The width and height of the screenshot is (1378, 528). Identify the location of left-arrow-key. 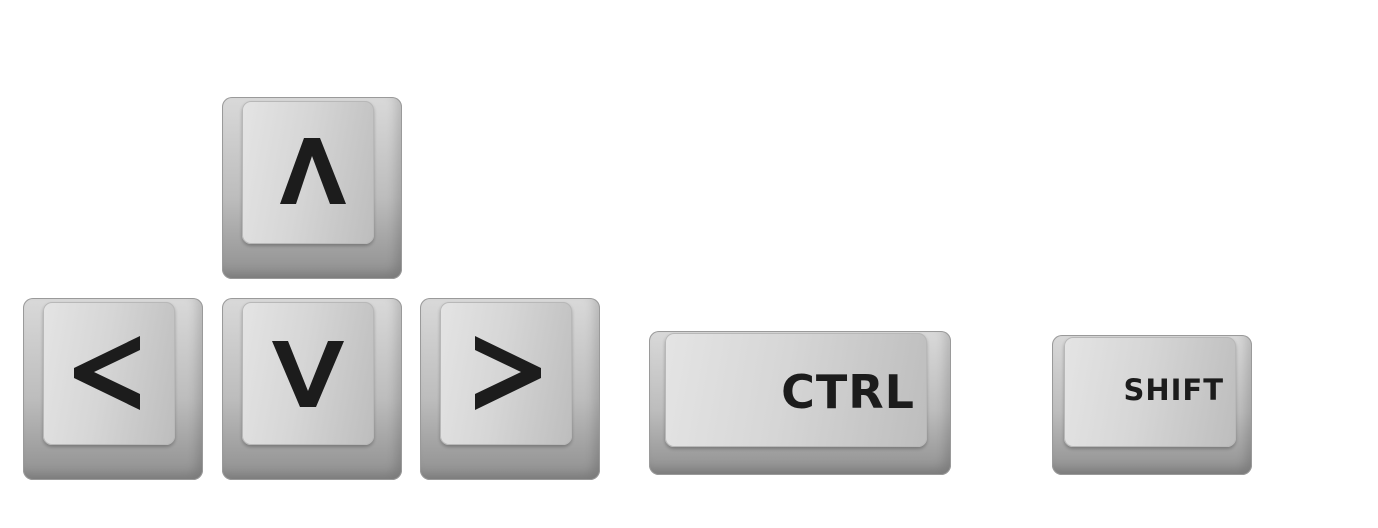
(113, 389).